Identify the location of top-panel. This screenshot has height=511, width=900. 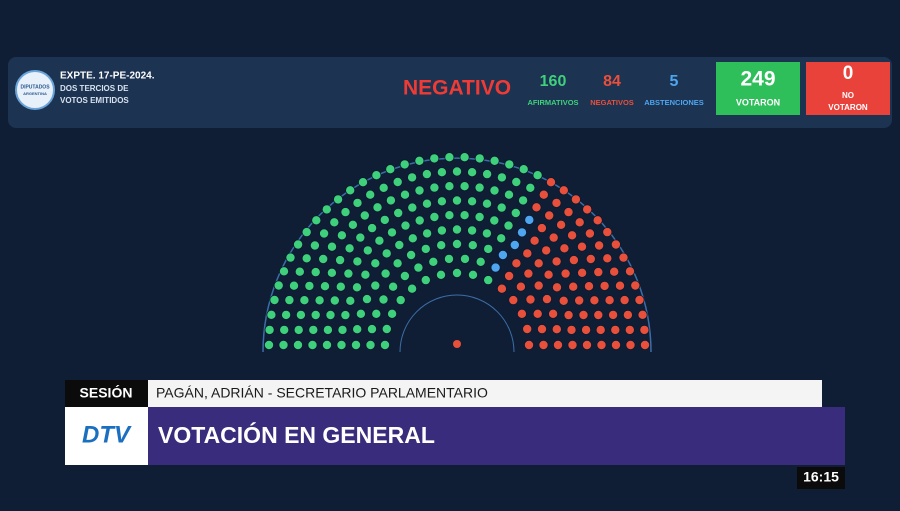
(450, 92).